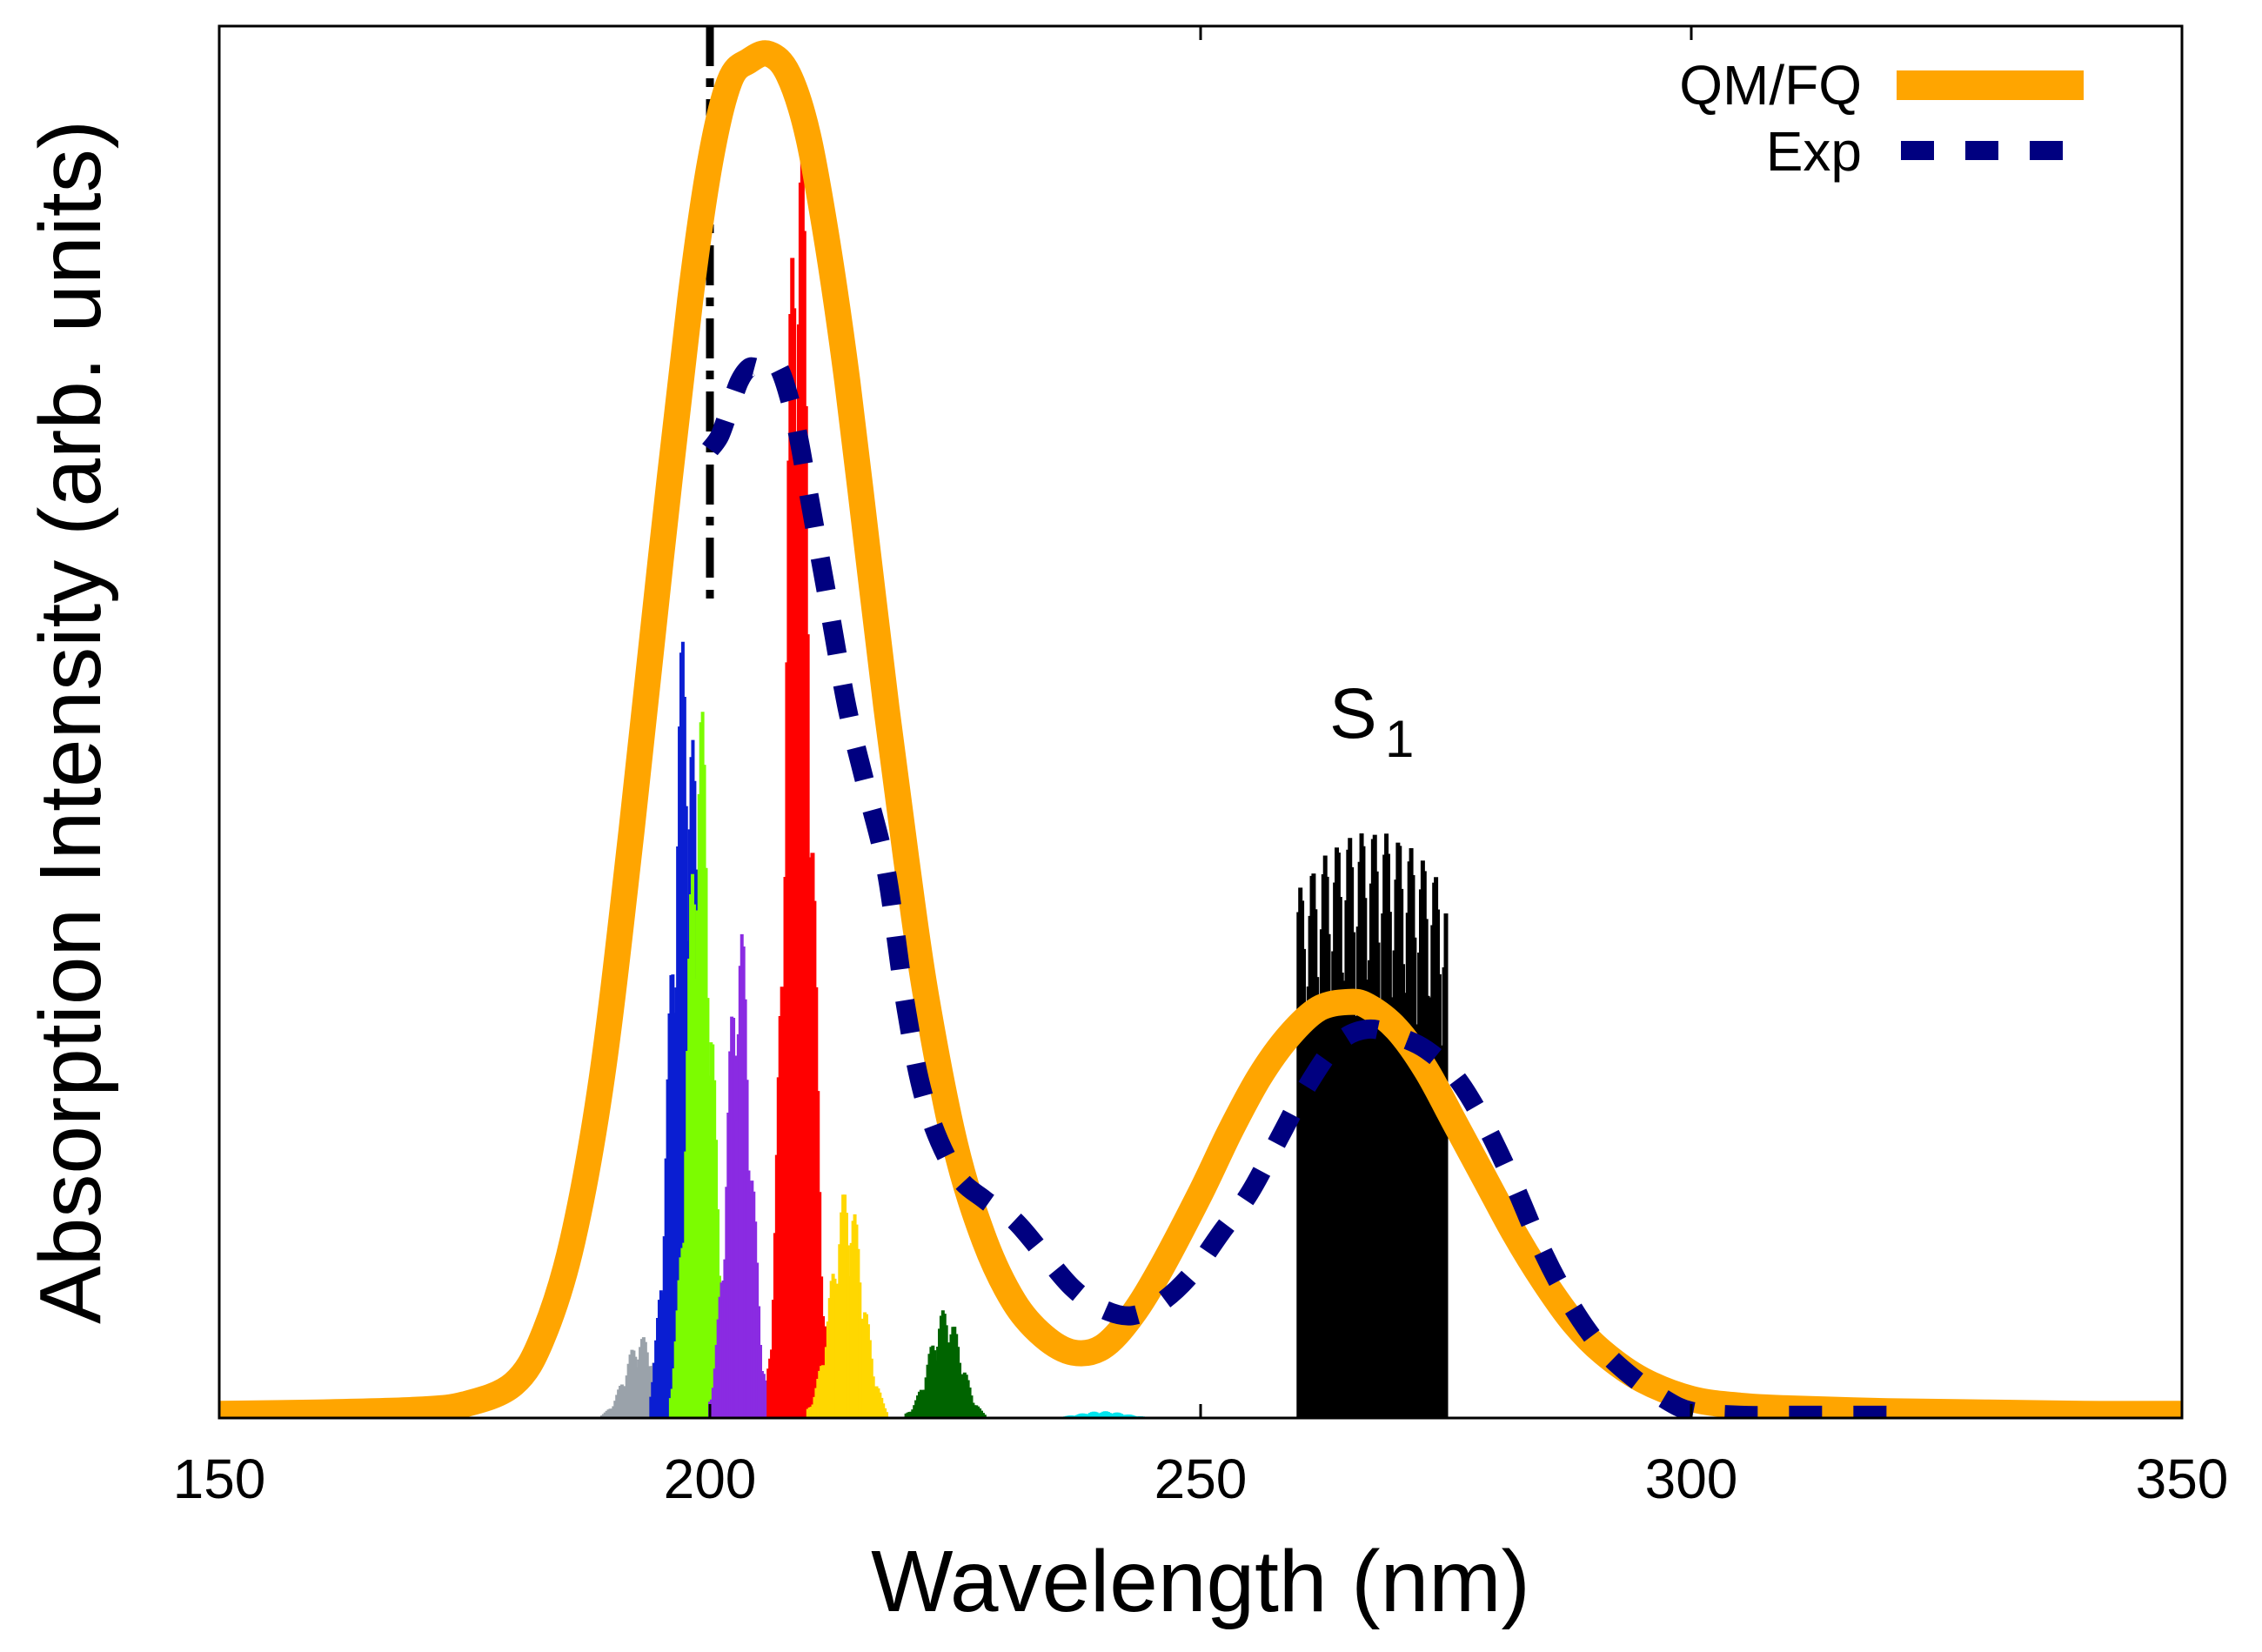 This screenshot has width=2262, height=1652. What do you see at coordinates (1200, 1581) in the screenshot?
I see `x-axis-title: Wavelength (nm)` at bounding box center [1200, 1581].